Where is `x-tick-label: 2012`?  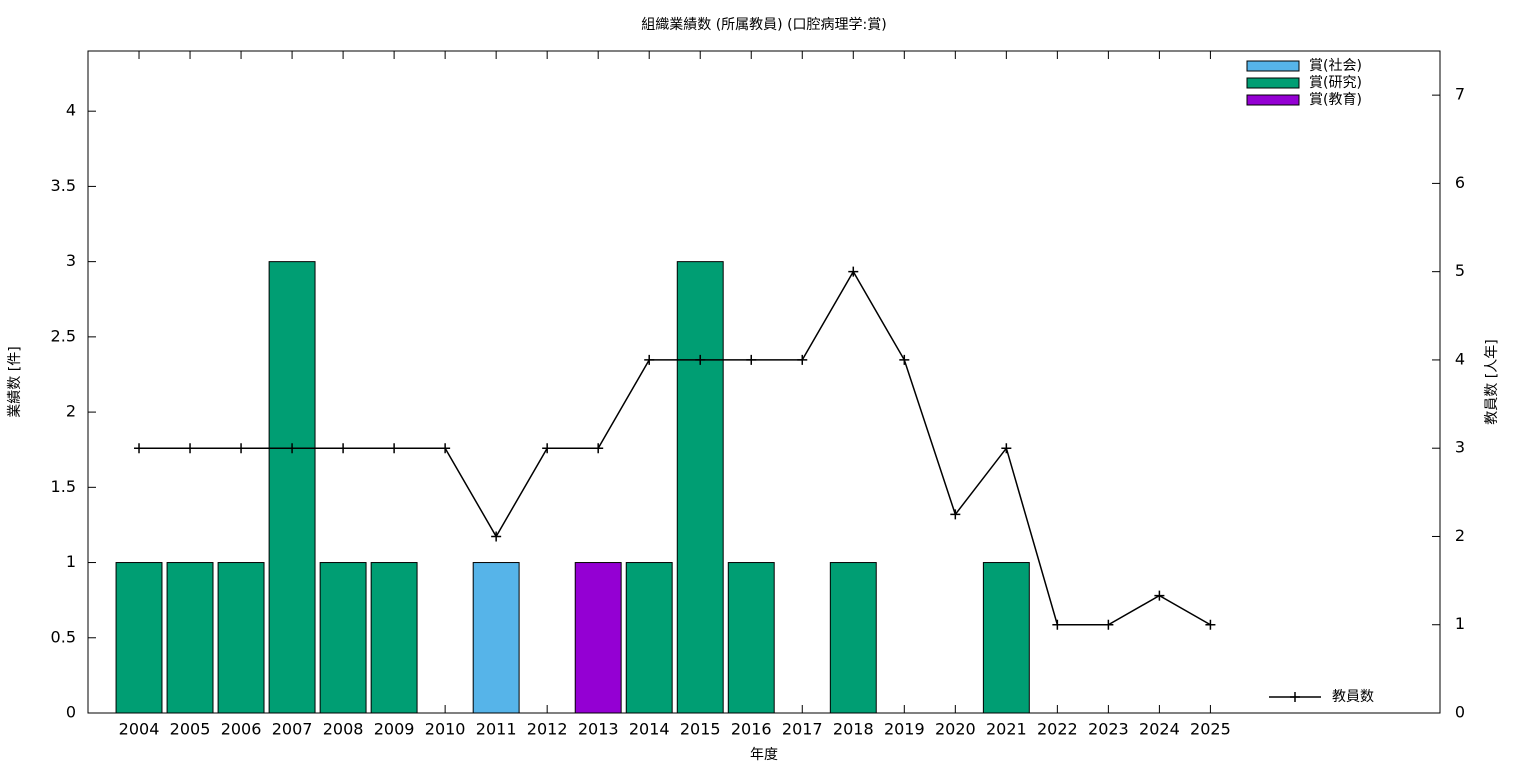 x-tick-label: 2012 is located at coordinates (547, 729).